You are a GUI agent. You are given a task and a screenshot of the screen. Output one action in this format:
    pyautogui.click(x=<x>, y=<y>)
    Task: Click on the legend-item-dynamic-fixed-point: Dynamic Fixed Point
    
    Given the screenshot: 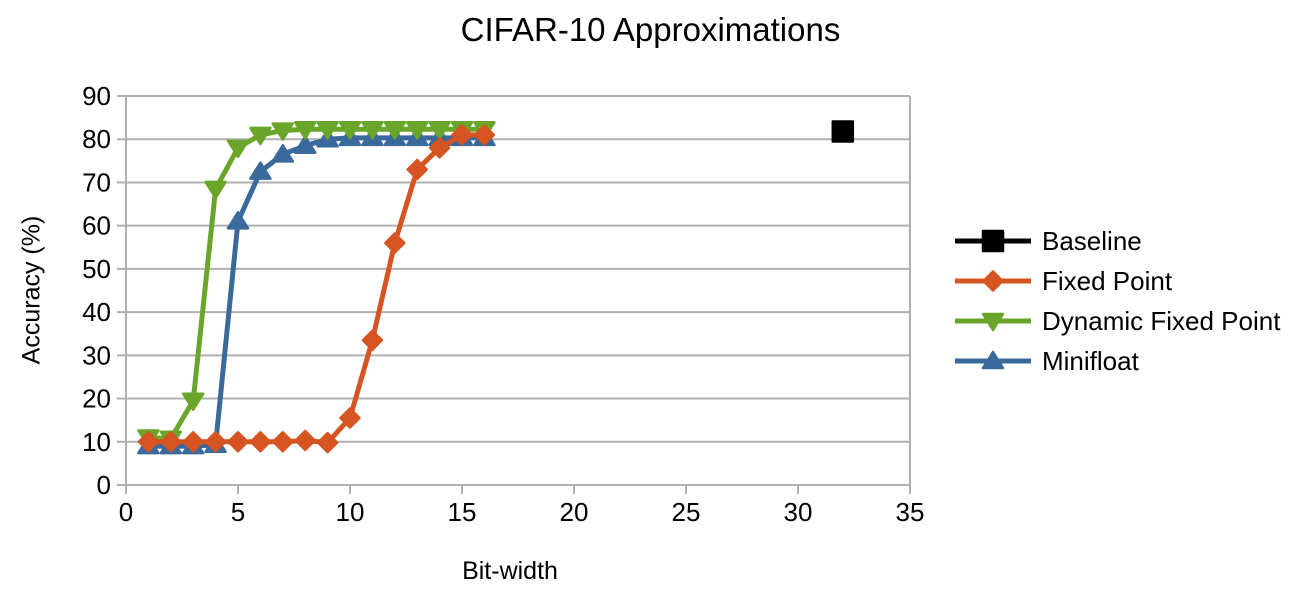 What is the action you would take?
    pyautogui.click(x=1116, y=321)
    